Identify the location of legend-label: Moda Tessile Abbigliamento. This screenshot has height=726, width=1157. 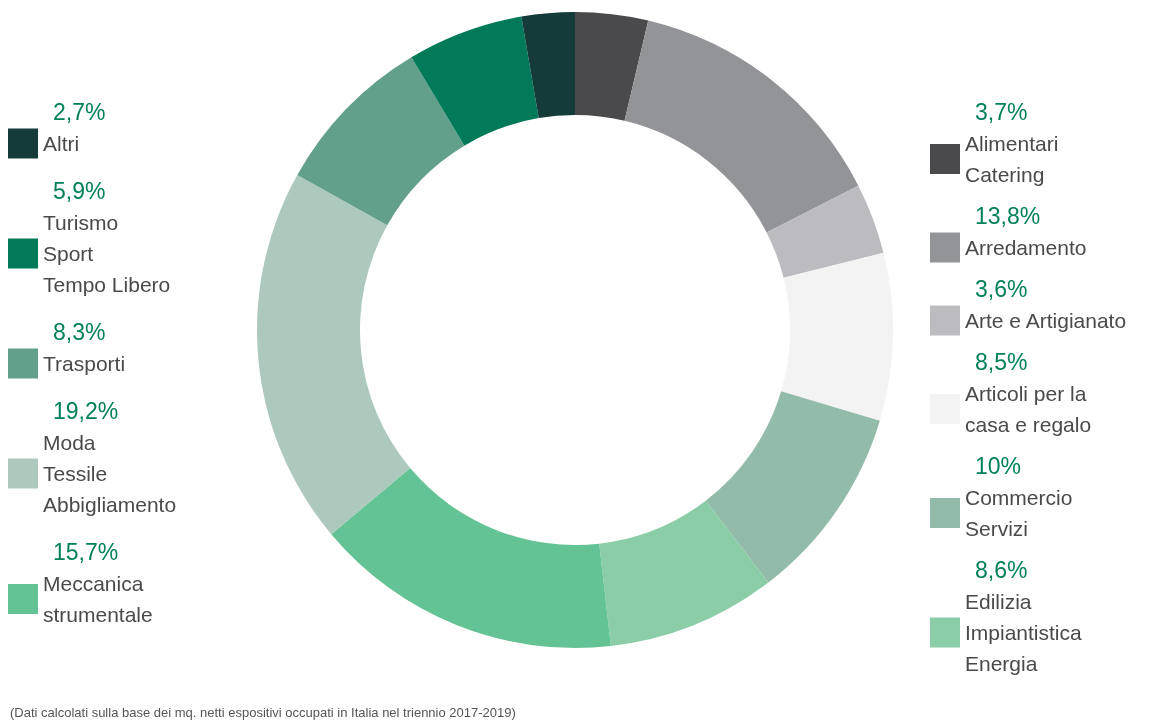
(110, 473).